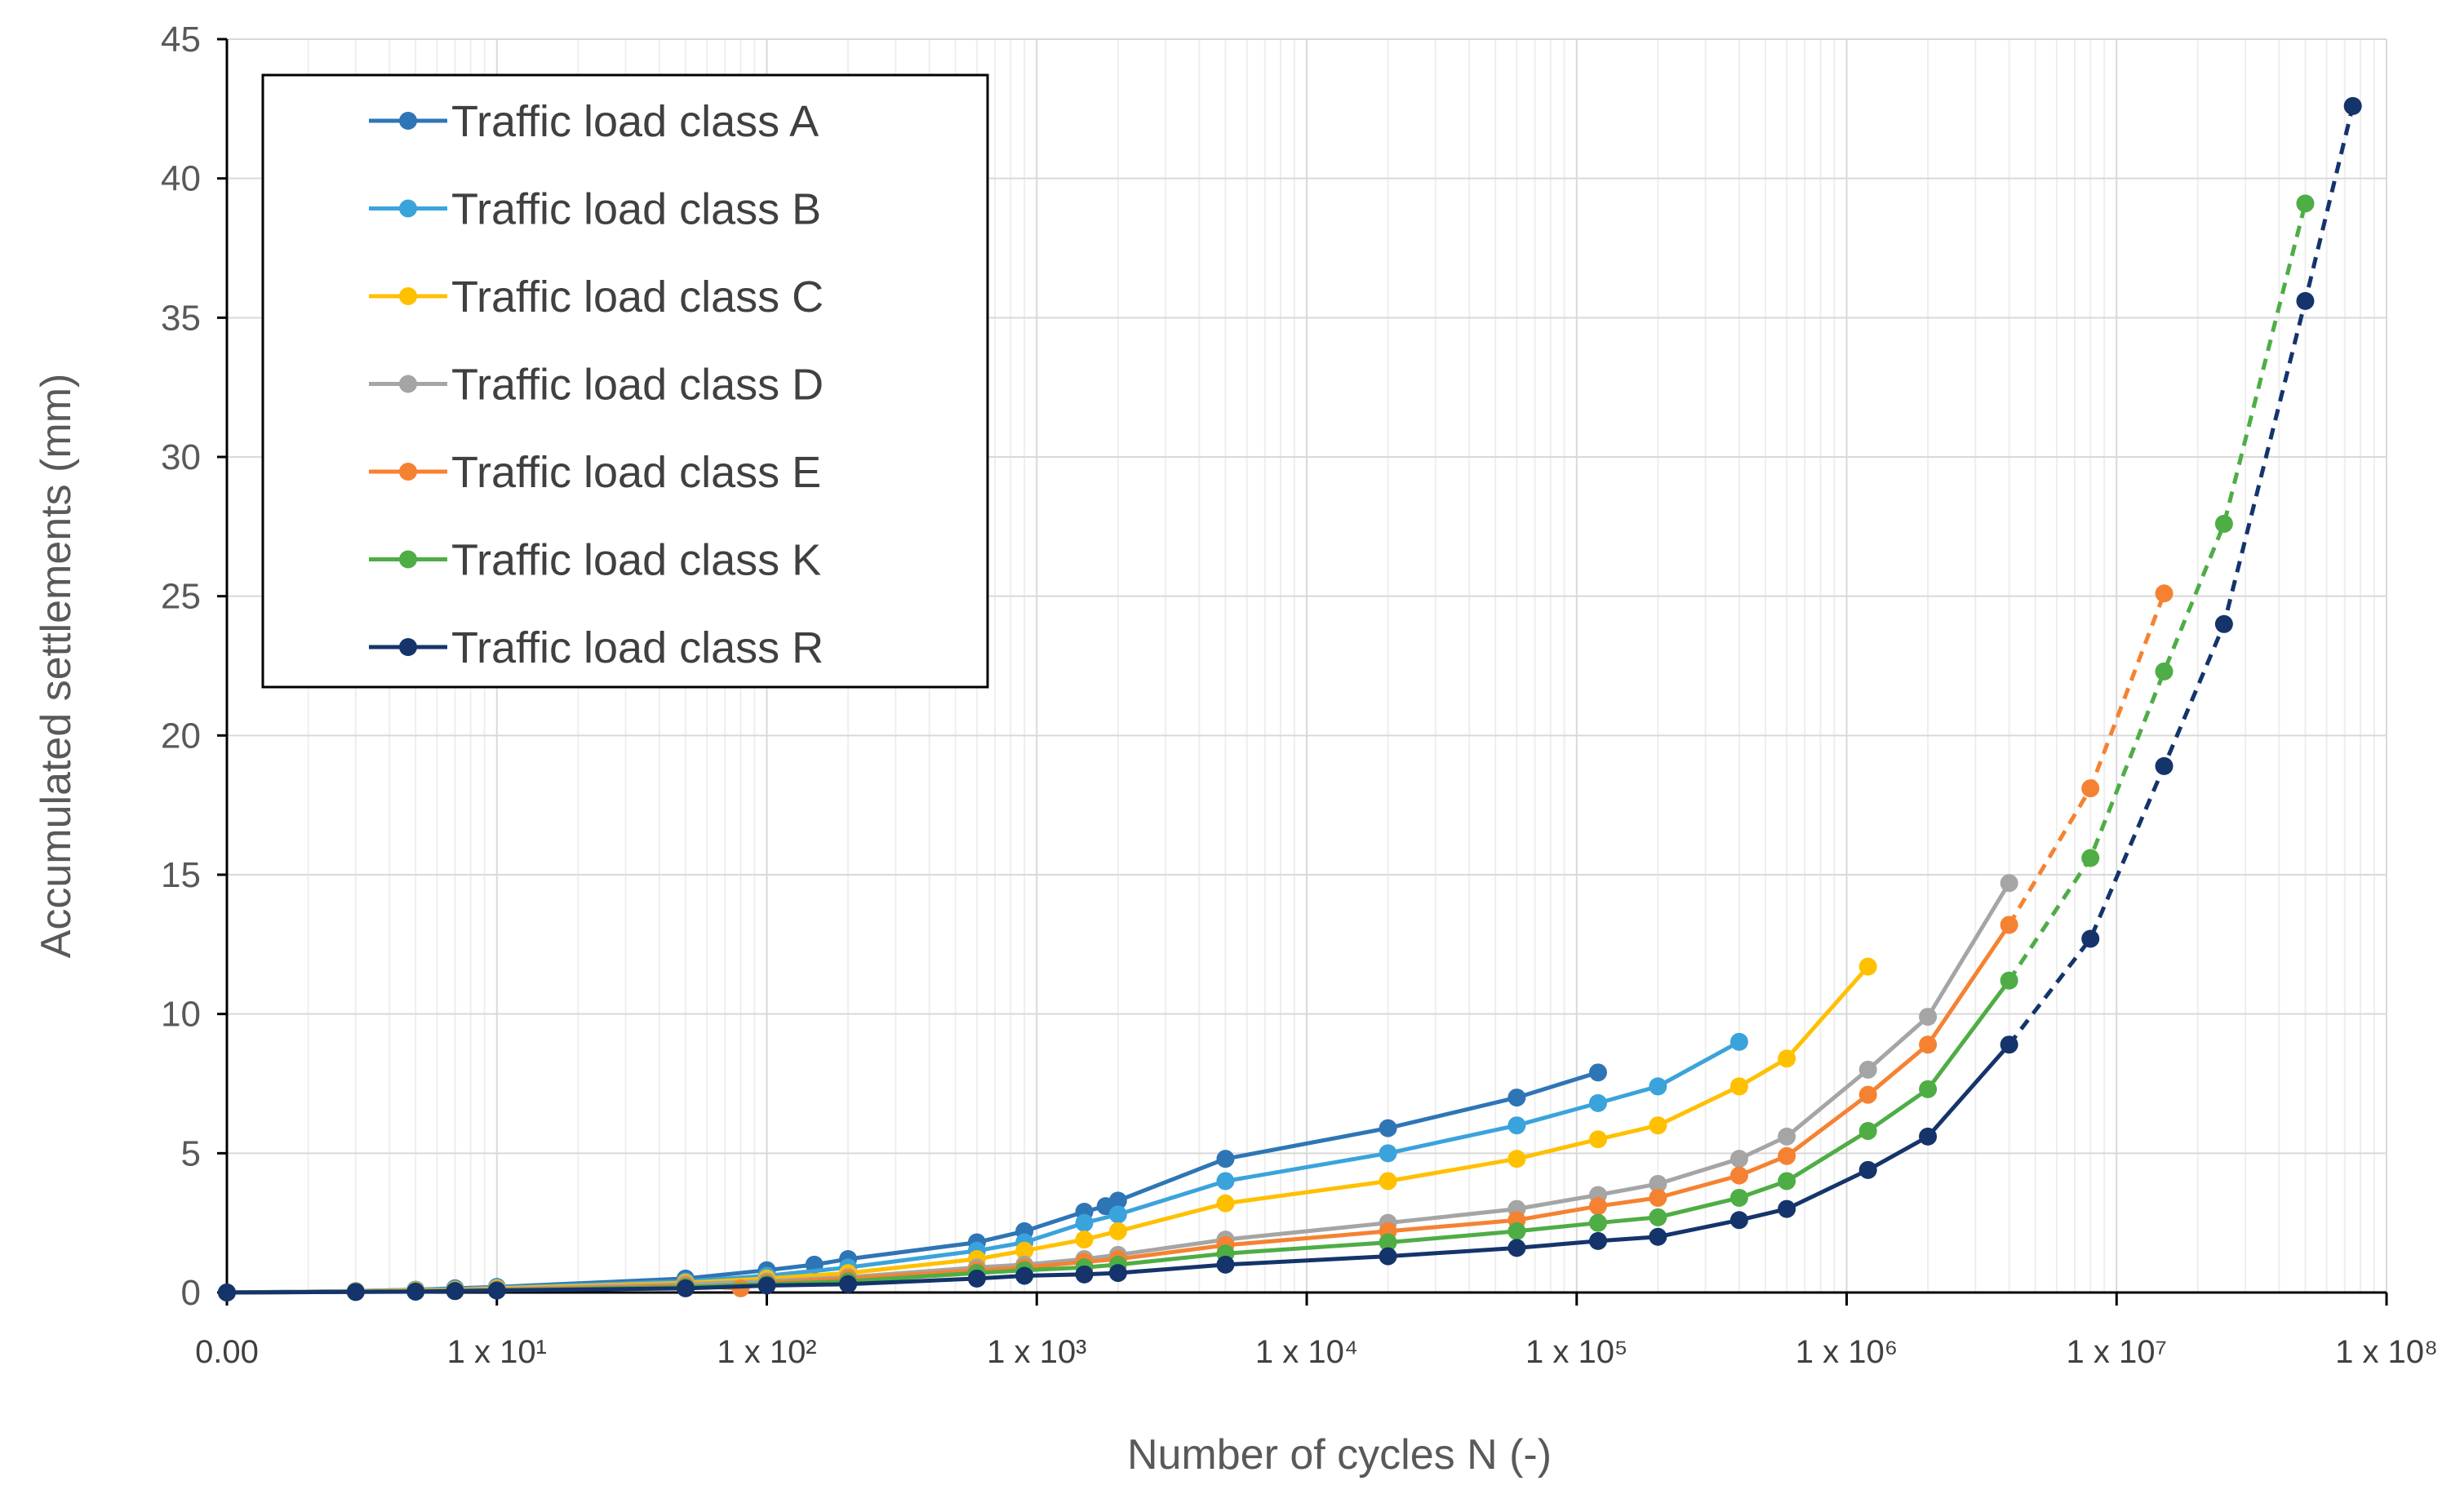  I want to click on series-dashed-line, so click(2181, 575).